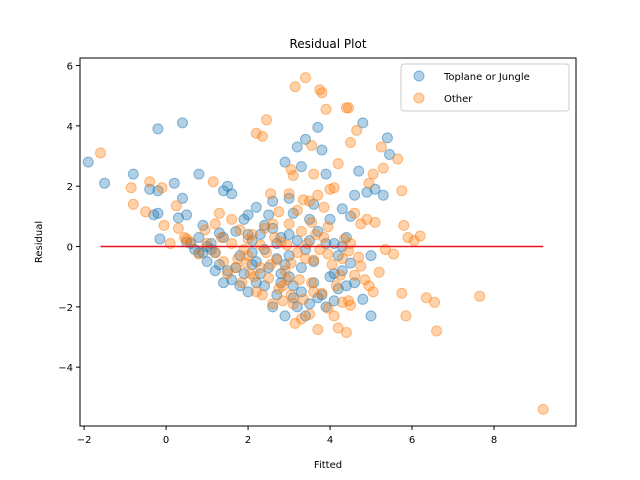  What do you see at coordinates (419, 76) in the screenshot?
I see `legend-marker-toplane-or-jungle` at bounding box center [419, 76].